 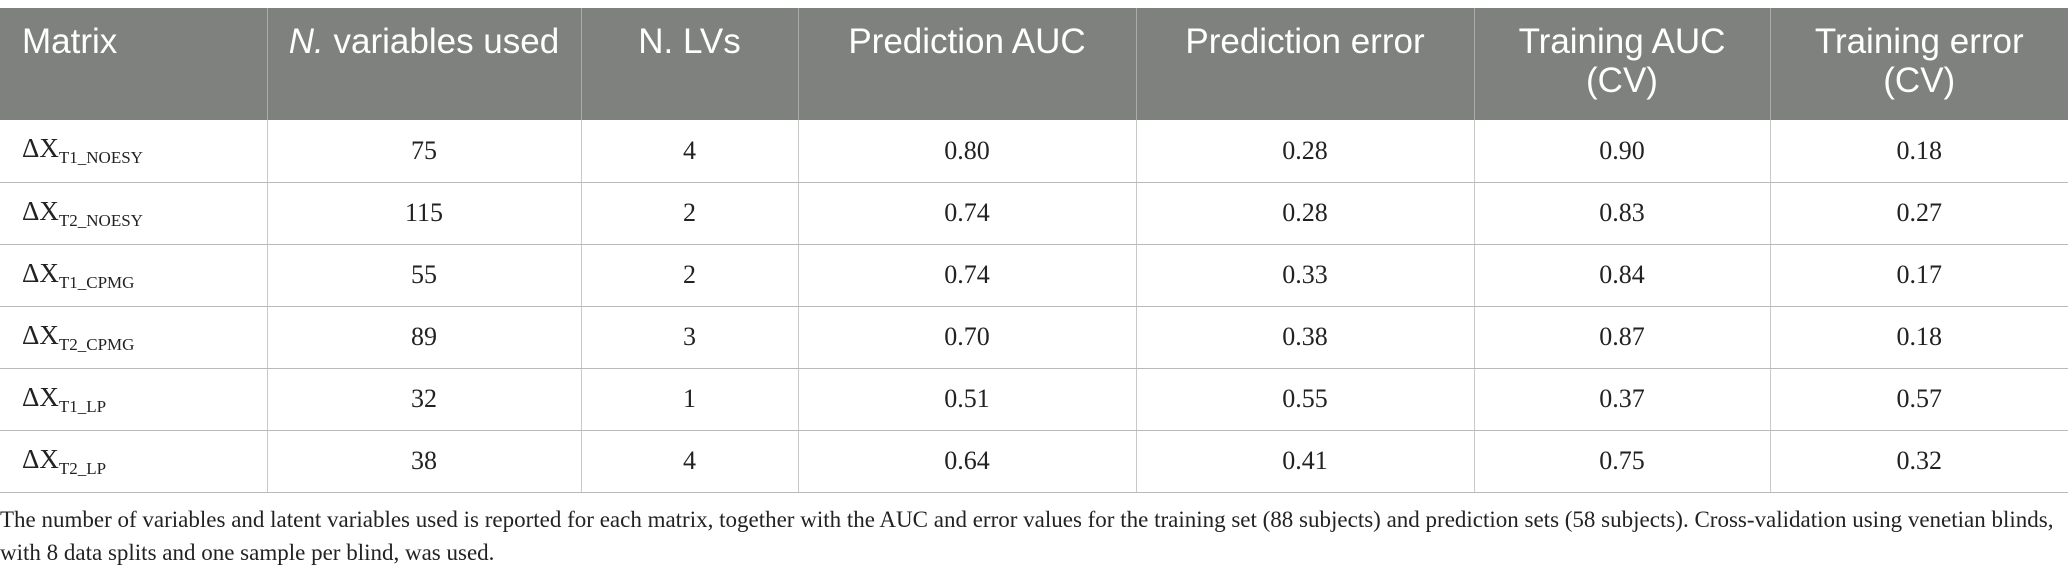 I want to click on table-row: ΔXT1_CPMG 55 2 0.74 0.33 0.84 0.17, so click(x=1034, y=275).